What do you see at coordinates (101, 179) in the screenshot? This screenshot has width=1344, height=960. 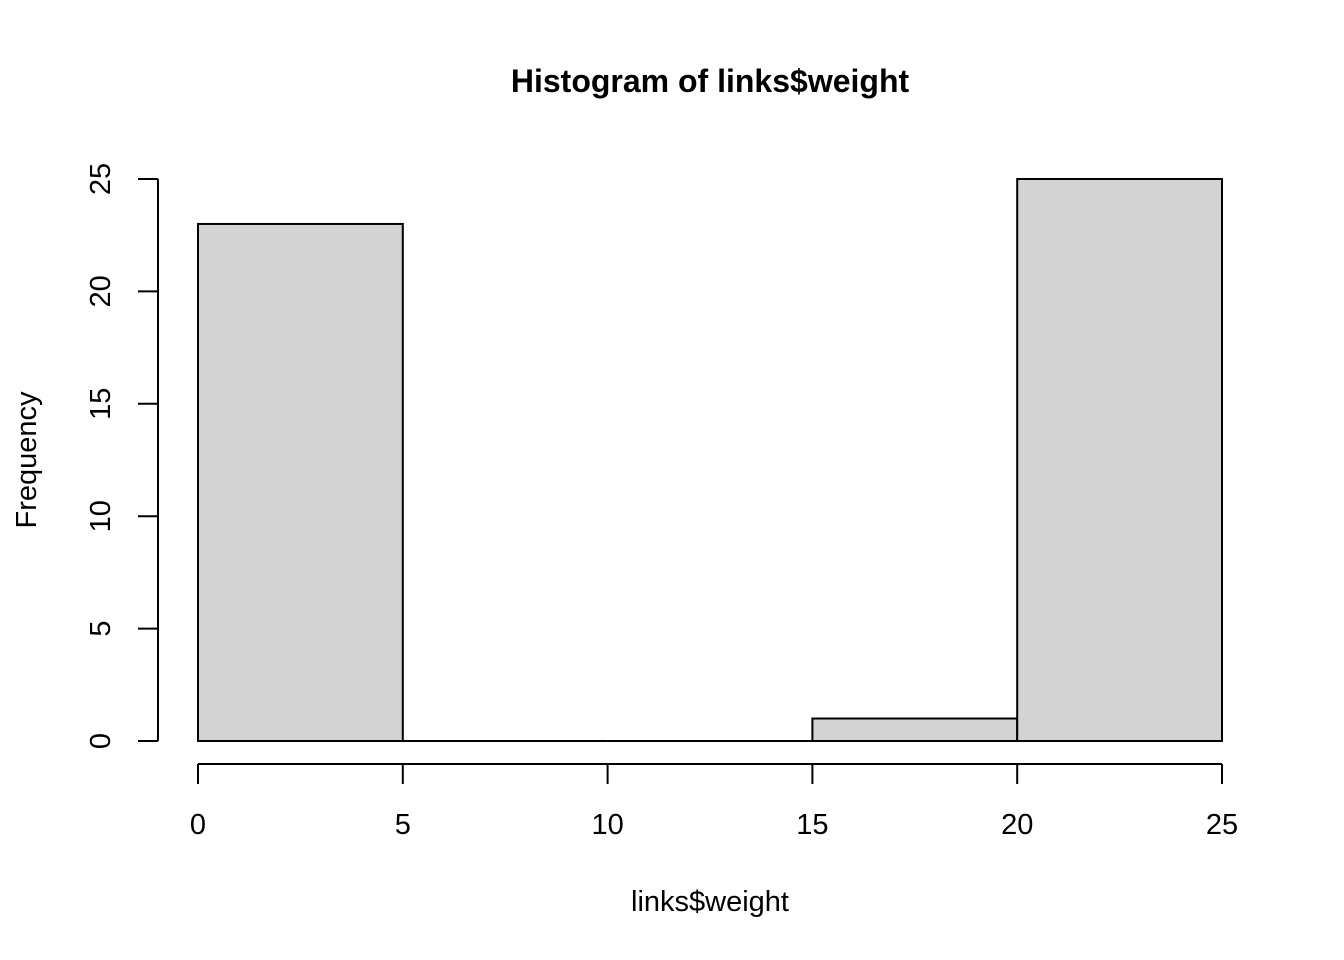 I see `y-tick-label: 25` at bounding box center [101, 179].